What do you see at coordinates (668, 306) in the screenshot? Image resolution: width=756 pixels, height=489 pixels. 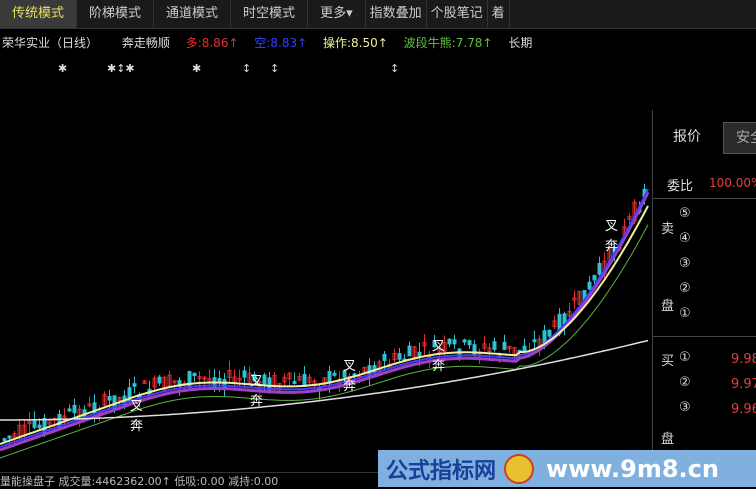 I see `sell-label: 盘` at bounding box center [668, 306].